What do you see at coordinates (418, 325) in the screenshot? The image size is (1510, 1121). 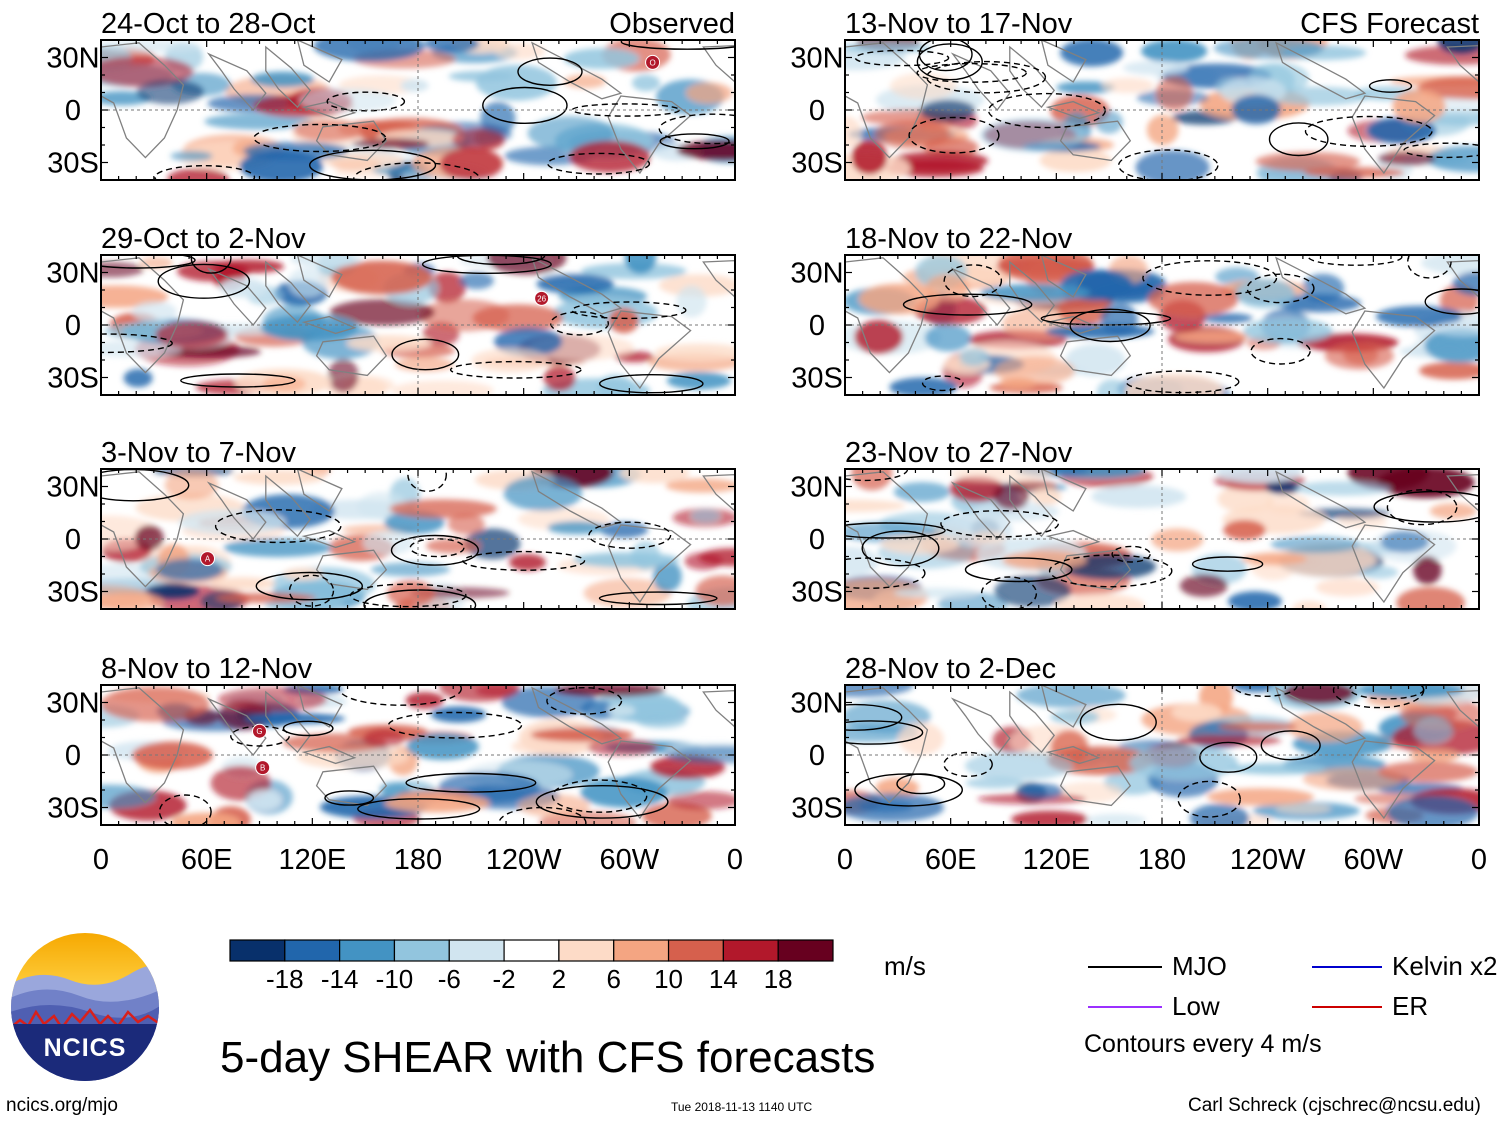 I see `shear-anomaly-field` at bounding box center [418, 325].